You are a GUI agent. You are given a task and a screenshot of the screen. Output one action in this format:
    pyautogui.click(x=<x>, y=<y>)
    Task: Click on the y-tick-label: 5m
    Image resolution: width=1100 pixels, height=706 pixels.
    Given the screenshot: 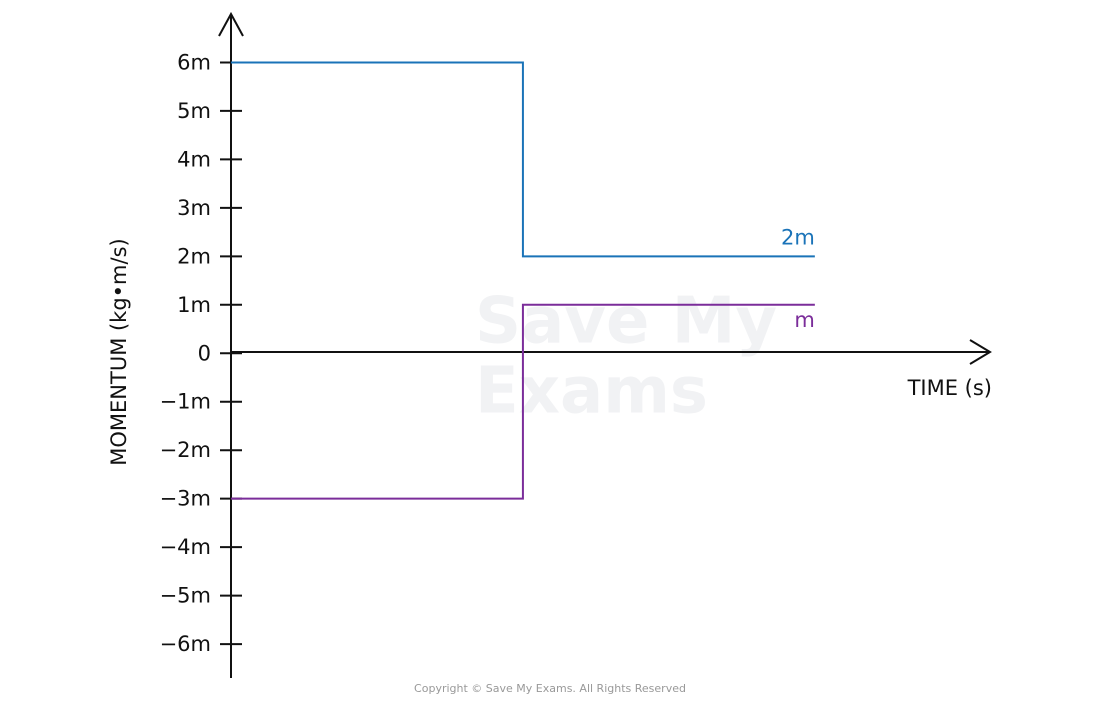 What is the action you would take?
    pyautogui.click(x=194, y=111)
    